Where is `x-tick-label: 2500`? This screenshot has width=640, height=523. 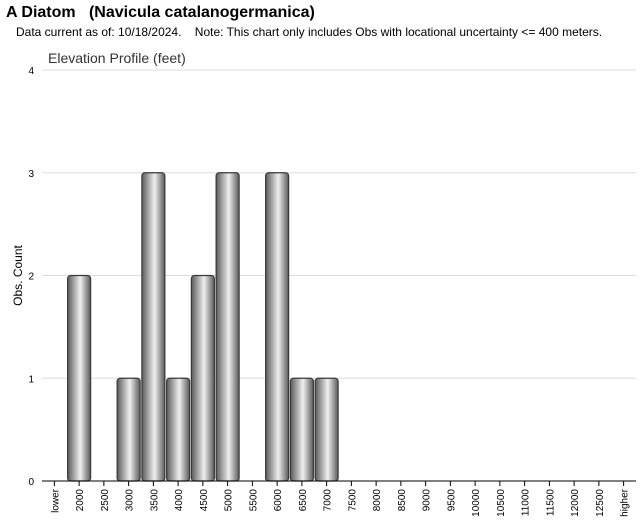
x-tick-label: 2500 is located at coordinates (105, 500).